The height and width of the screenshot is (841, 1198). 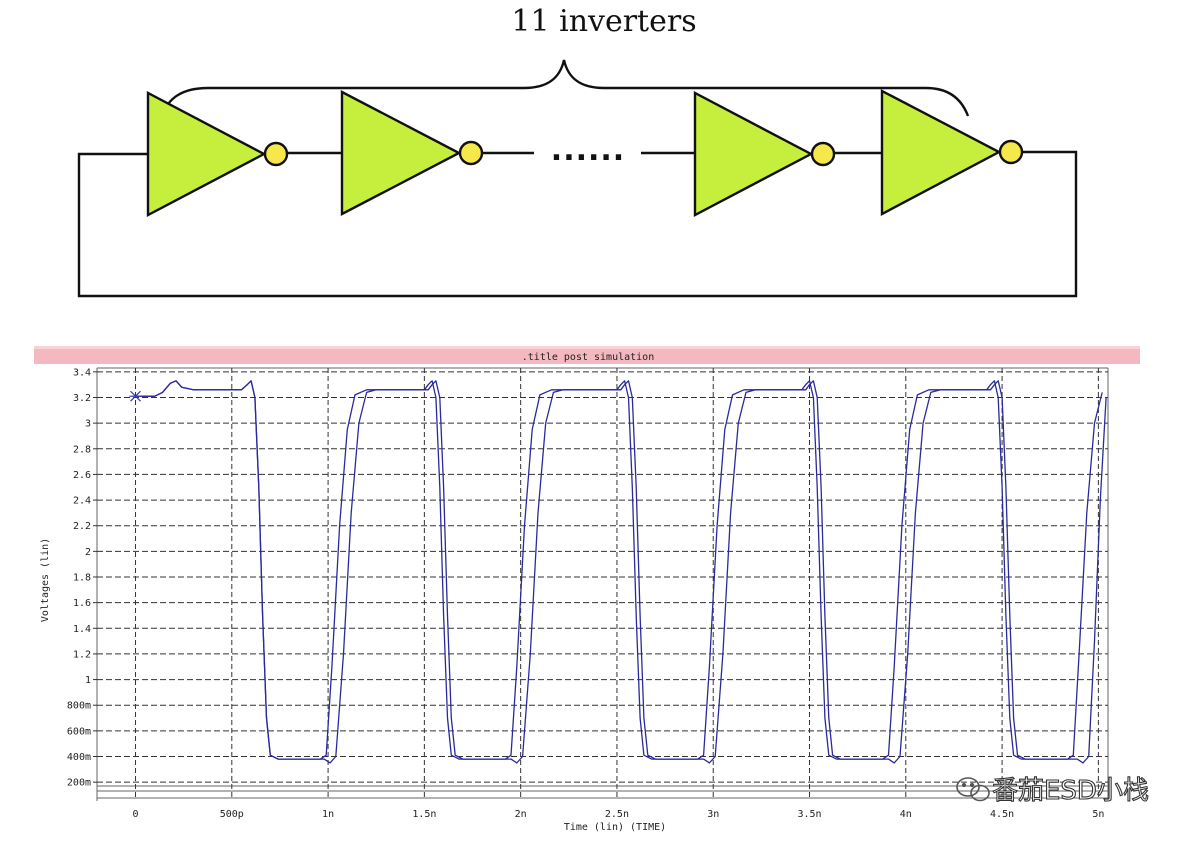 I want to click on x-tick-label: 2n, so click(x=521, y=814).